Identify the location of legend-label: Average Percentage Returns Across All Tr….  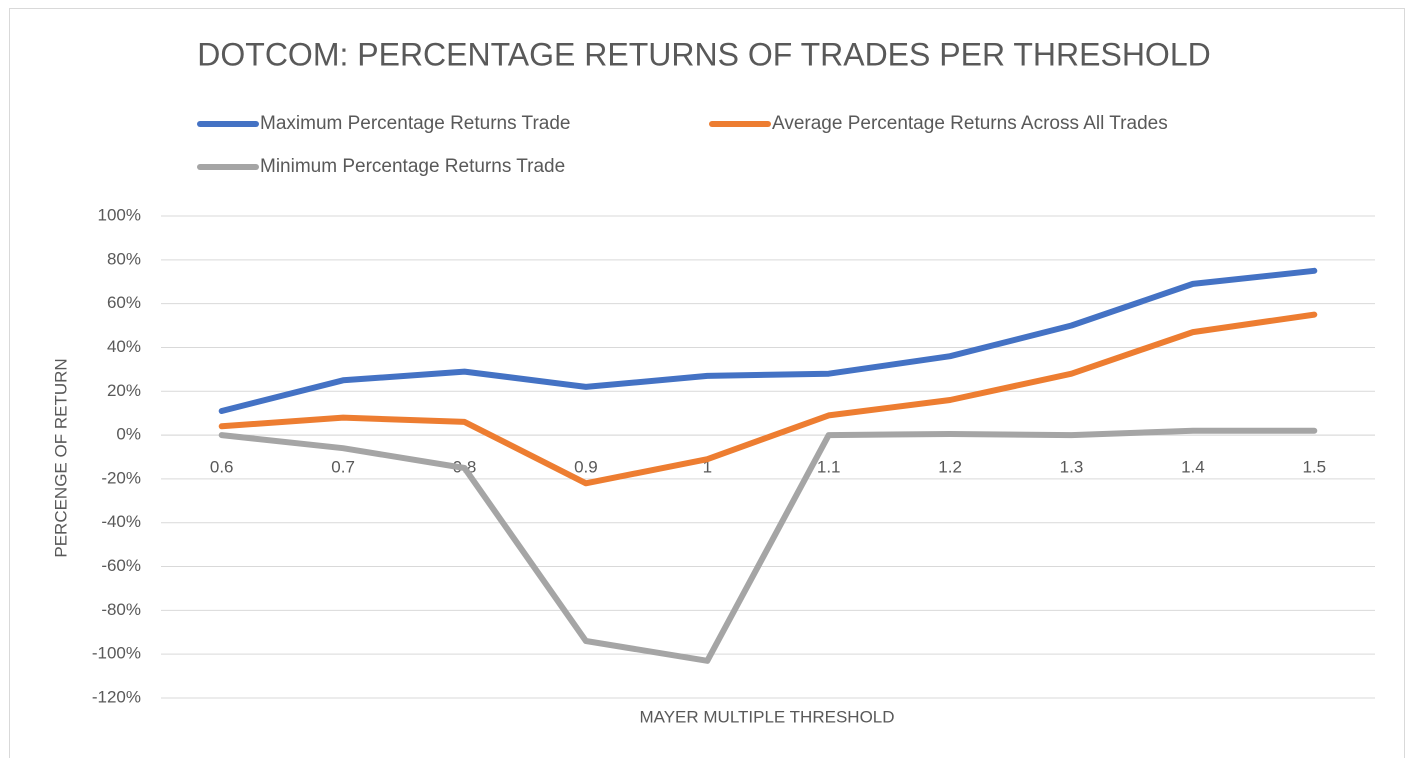
(970, 123).